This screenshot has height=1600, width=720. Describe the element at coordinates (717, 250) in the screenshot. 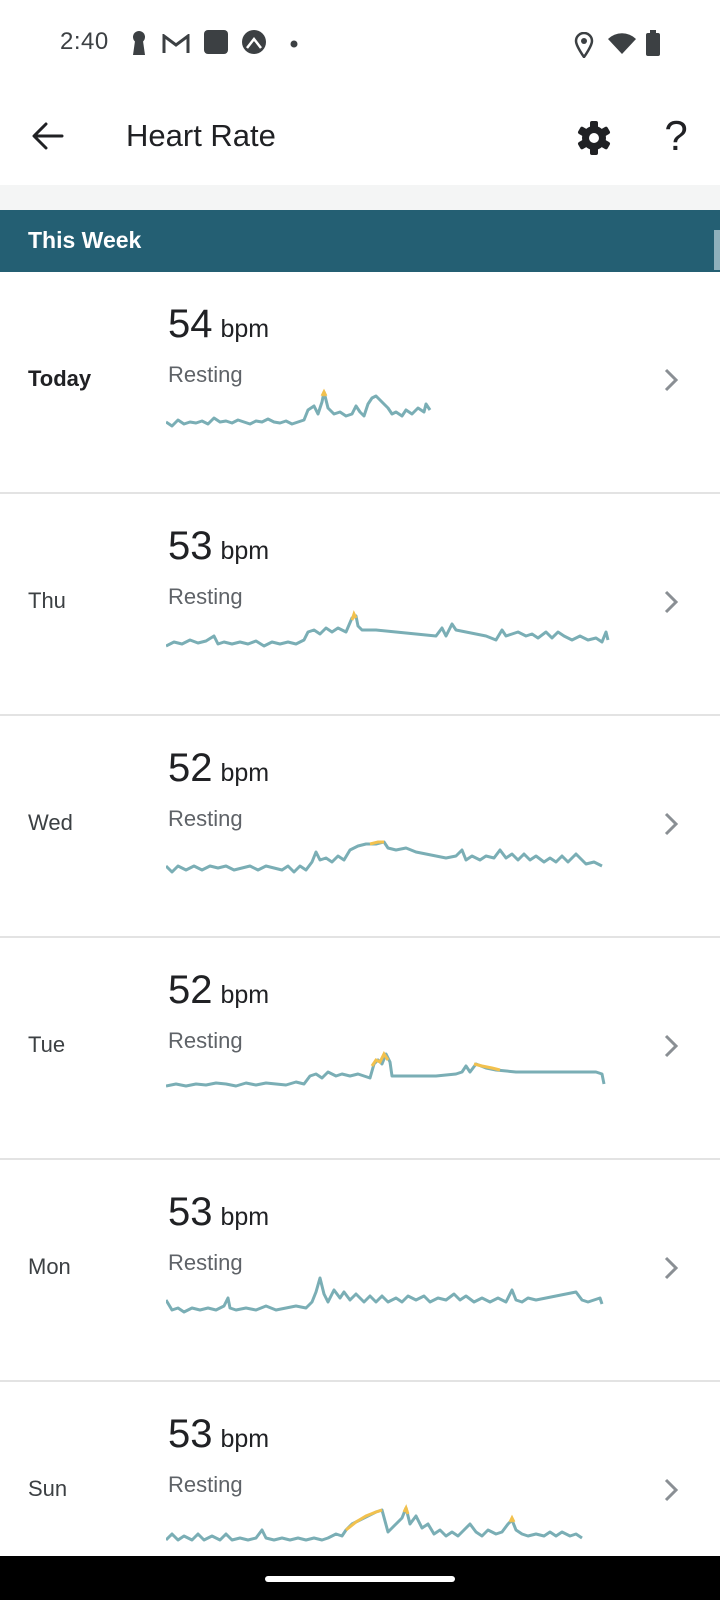

I see `scrollbar-thumb` at that location.